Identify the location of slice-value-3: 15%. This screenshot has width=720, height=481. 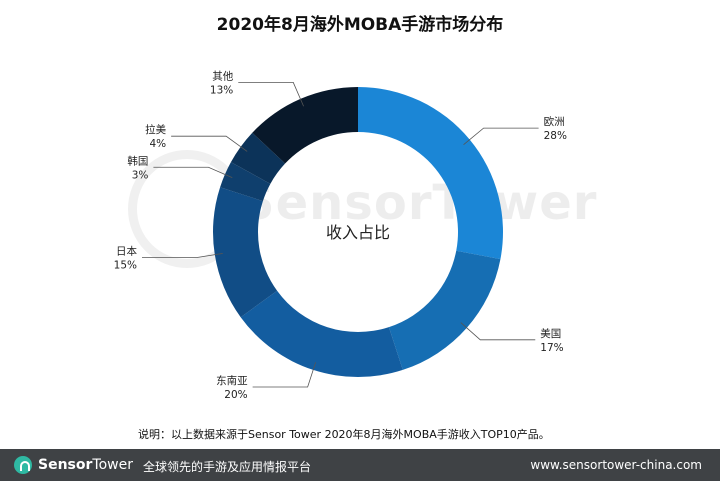
(125, 265).